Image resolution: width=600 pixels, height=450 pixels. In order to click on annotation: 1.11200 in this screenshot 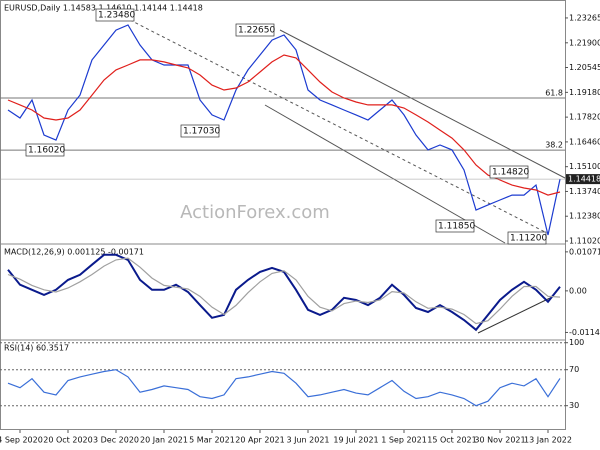, I will do `click(528, 239)`.